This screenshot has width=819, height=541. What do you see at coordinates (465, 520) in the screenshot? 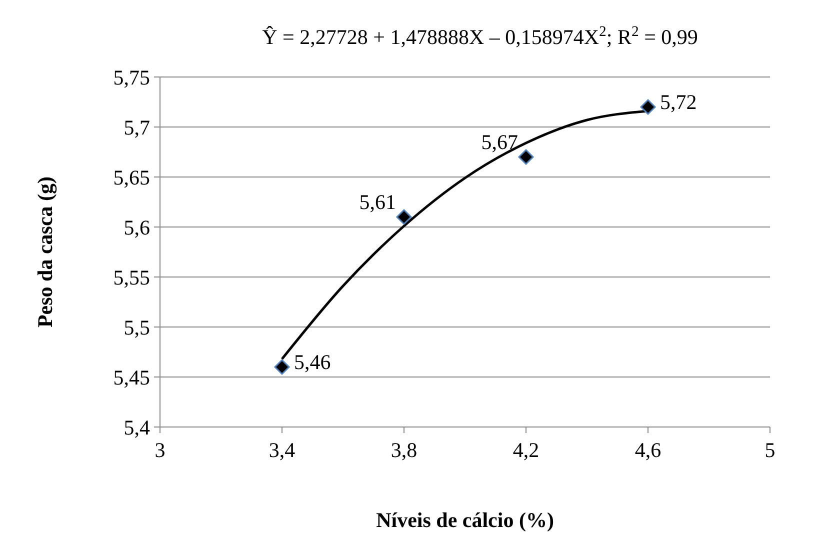
I see `x-axis-title: Níveis de cálcio (%)` at bounding box center [465, 520].